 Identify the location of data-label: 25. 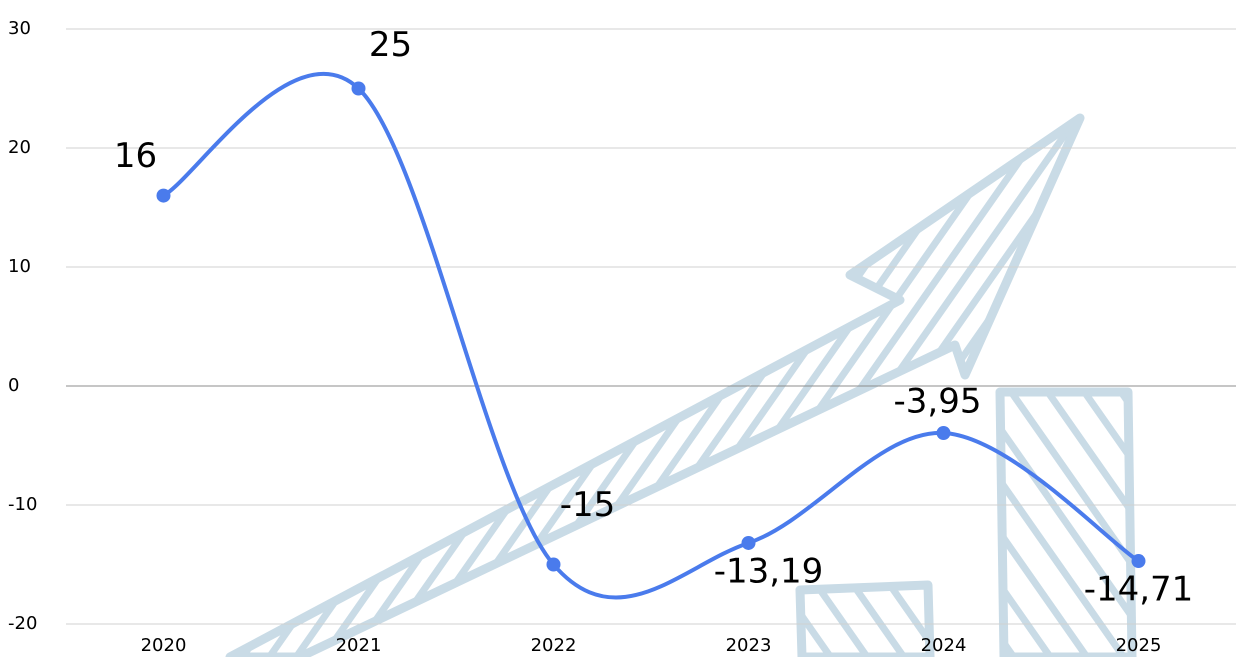
(390, 45).